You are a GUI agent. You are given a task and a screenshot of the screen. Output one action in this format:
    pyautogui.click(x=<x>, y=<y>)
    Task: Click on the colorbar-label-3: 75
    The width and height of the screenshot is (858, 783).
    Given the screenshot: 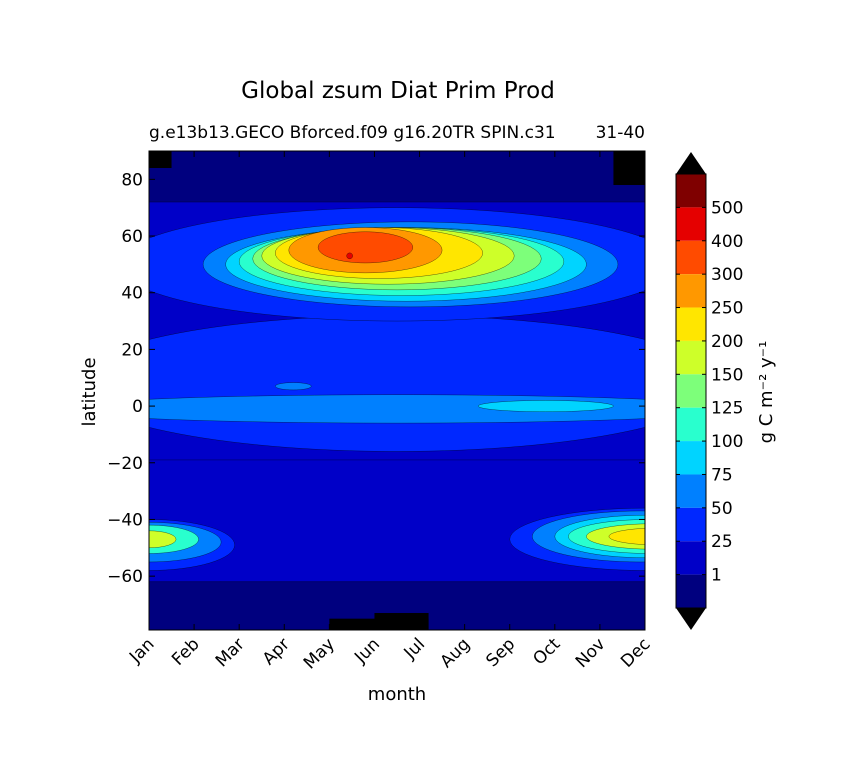 What is the action you would take?
    pyautogui.click(x=722, y=475)
    